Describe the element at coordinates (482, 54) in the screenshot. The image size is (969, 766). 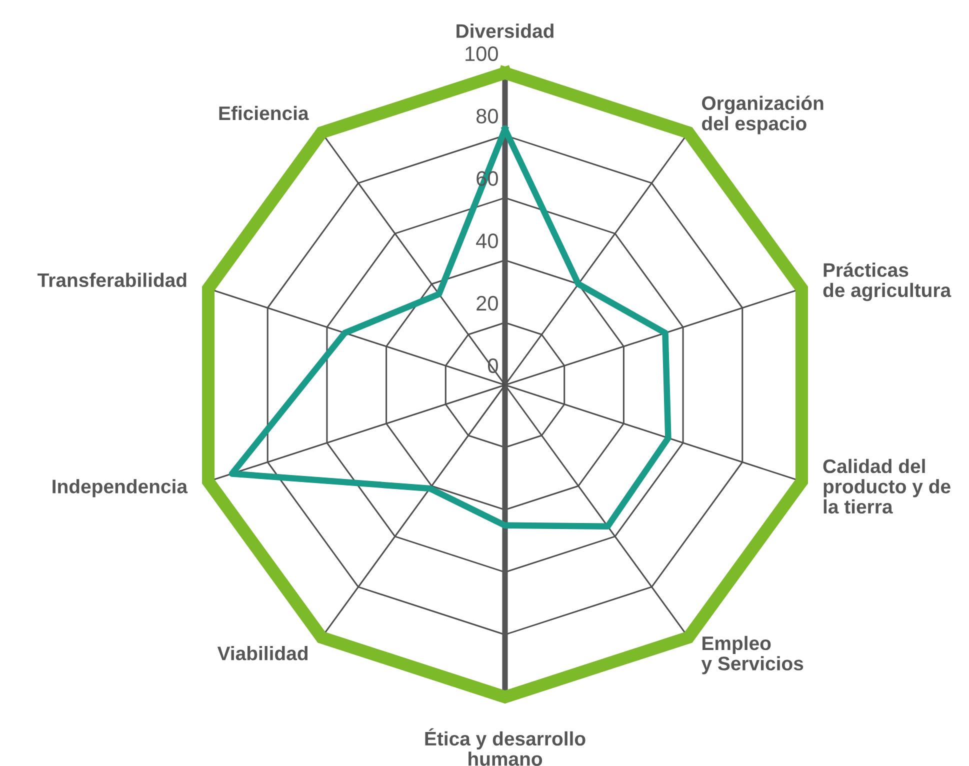
I see `y-tick-label: 100` at that location.